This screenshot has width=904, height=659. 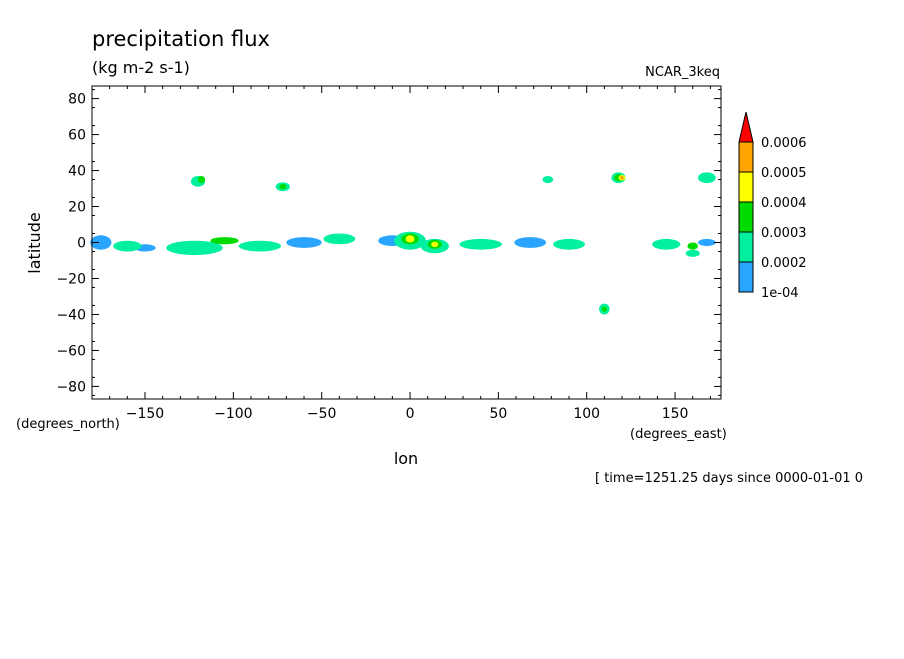 I want to click on y-tick-label: 40, so click(x=77, y=172).